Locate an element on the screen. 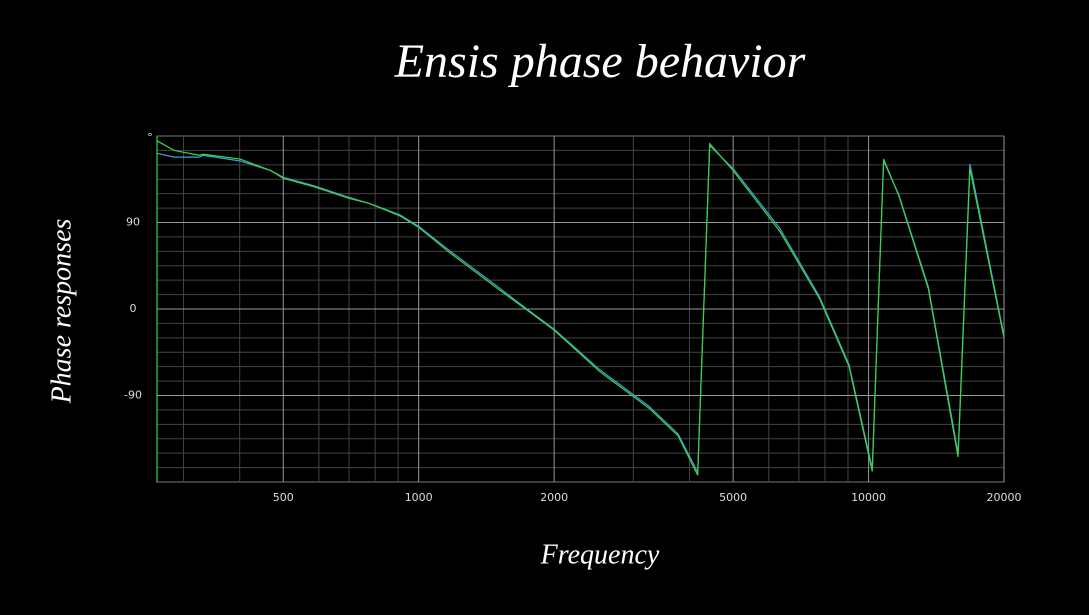 This screenshot has height=615, width=1089. x-tick-label: 2000 is located at coordinates (554, 497).